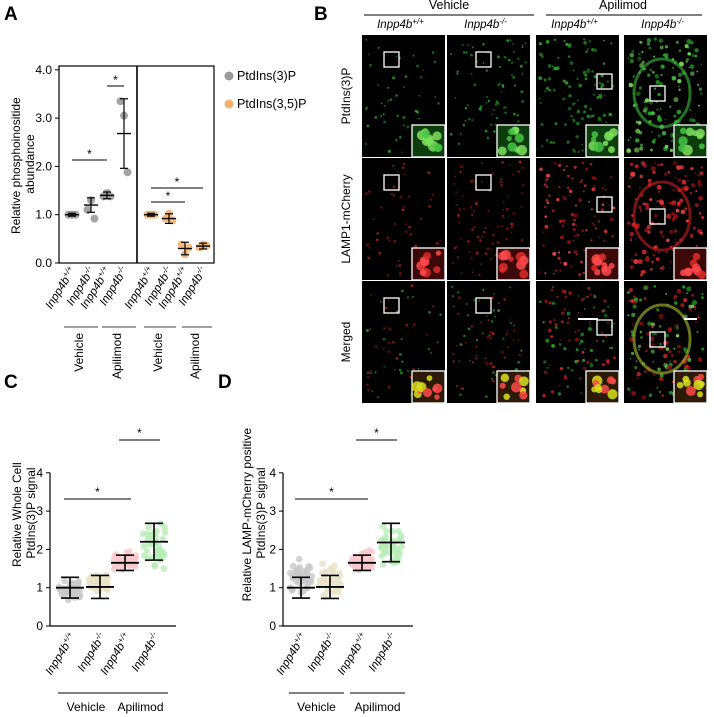 The width and height of the screenshot is (714, 717). What do you see at coordinates (101, 654) in the screenshot?
I see `panel-c-category-labels: Inpp4b+/+Inpp4b-/-Inpp4b+/+Inpp4b-/-` at bounding box center [101, 654].